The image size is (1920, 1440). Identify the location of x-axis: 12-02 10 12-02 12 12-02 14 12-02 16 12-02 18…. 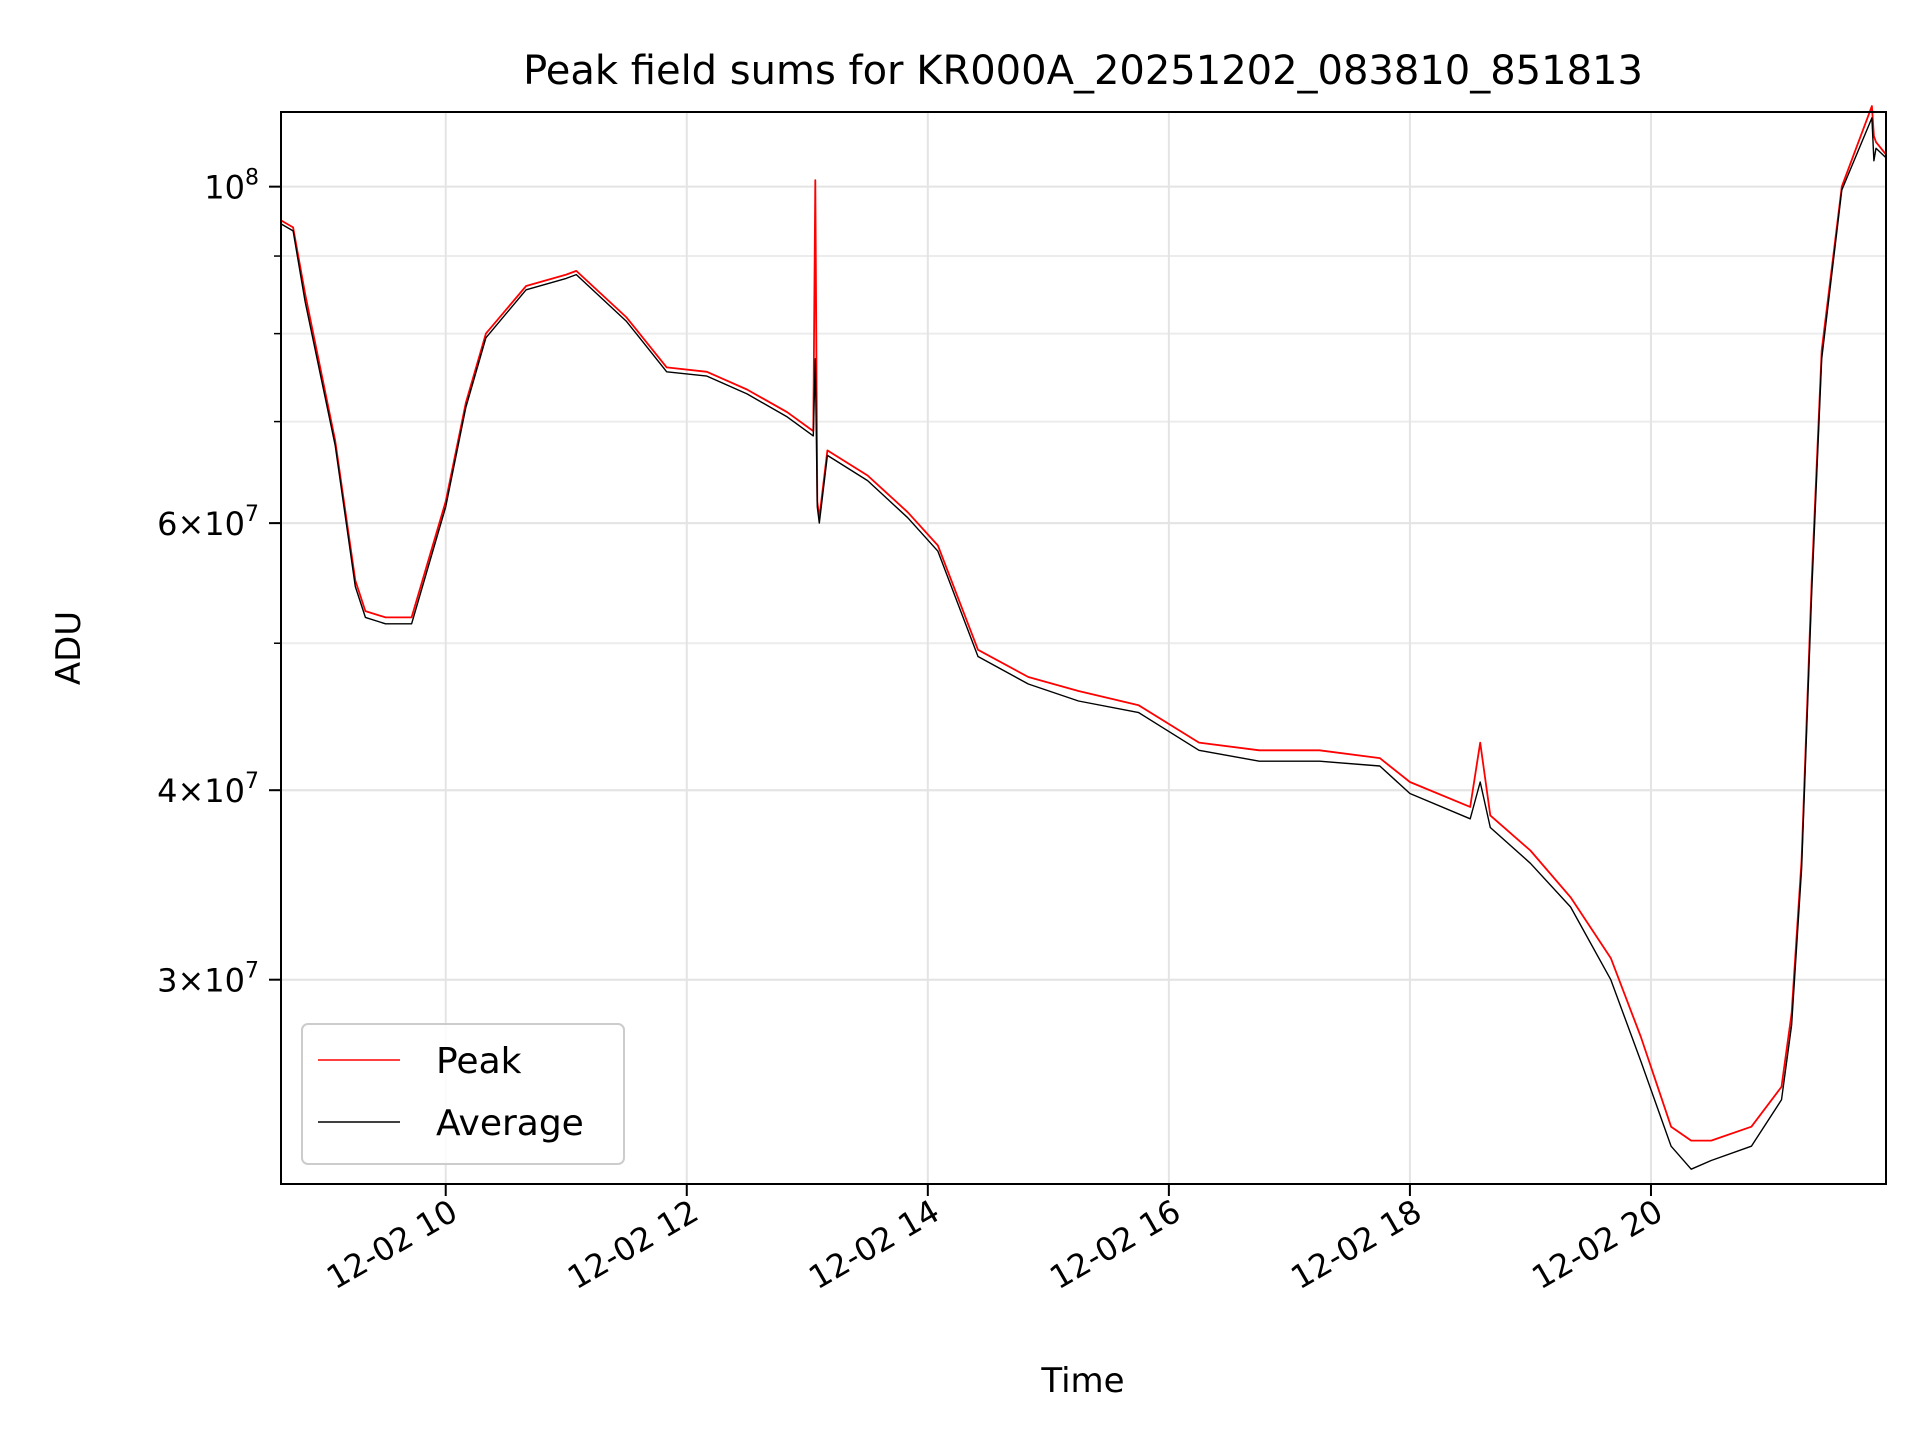
(994, 1240).